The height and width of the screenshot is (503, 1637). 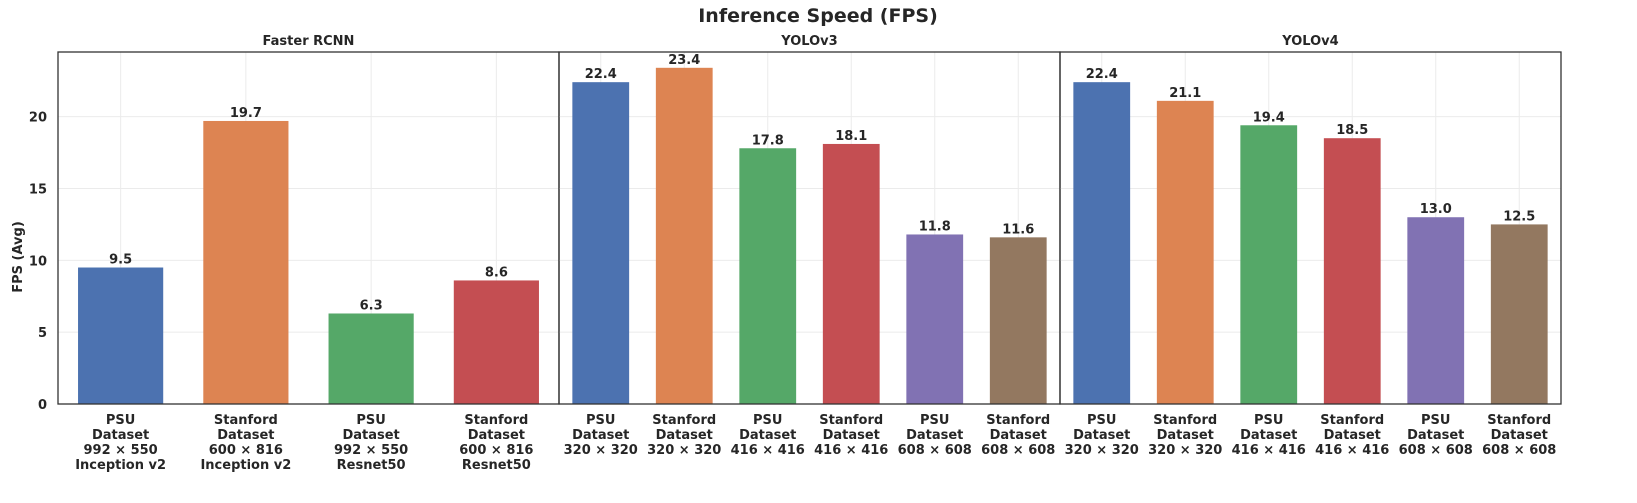 What do you see at coordinates (1436, 209) in the screenshot?
I see `data-label: 13.0` at bounding box center [1436, 209].